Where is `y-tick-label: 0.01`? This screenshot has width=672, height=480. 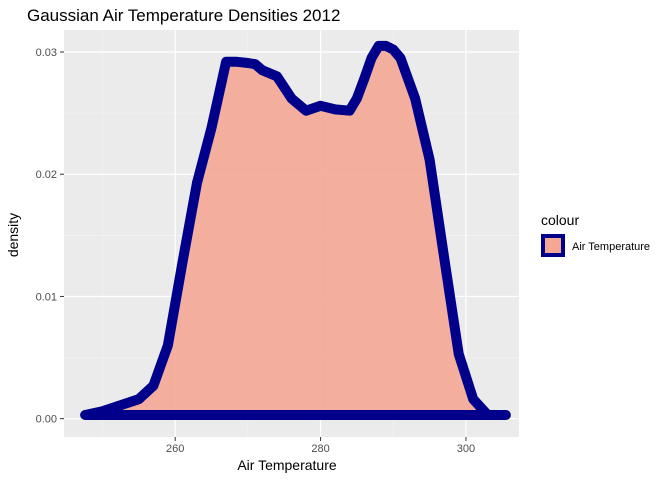
y-tick-label: 0.01 is located at coordinates (46, 297).